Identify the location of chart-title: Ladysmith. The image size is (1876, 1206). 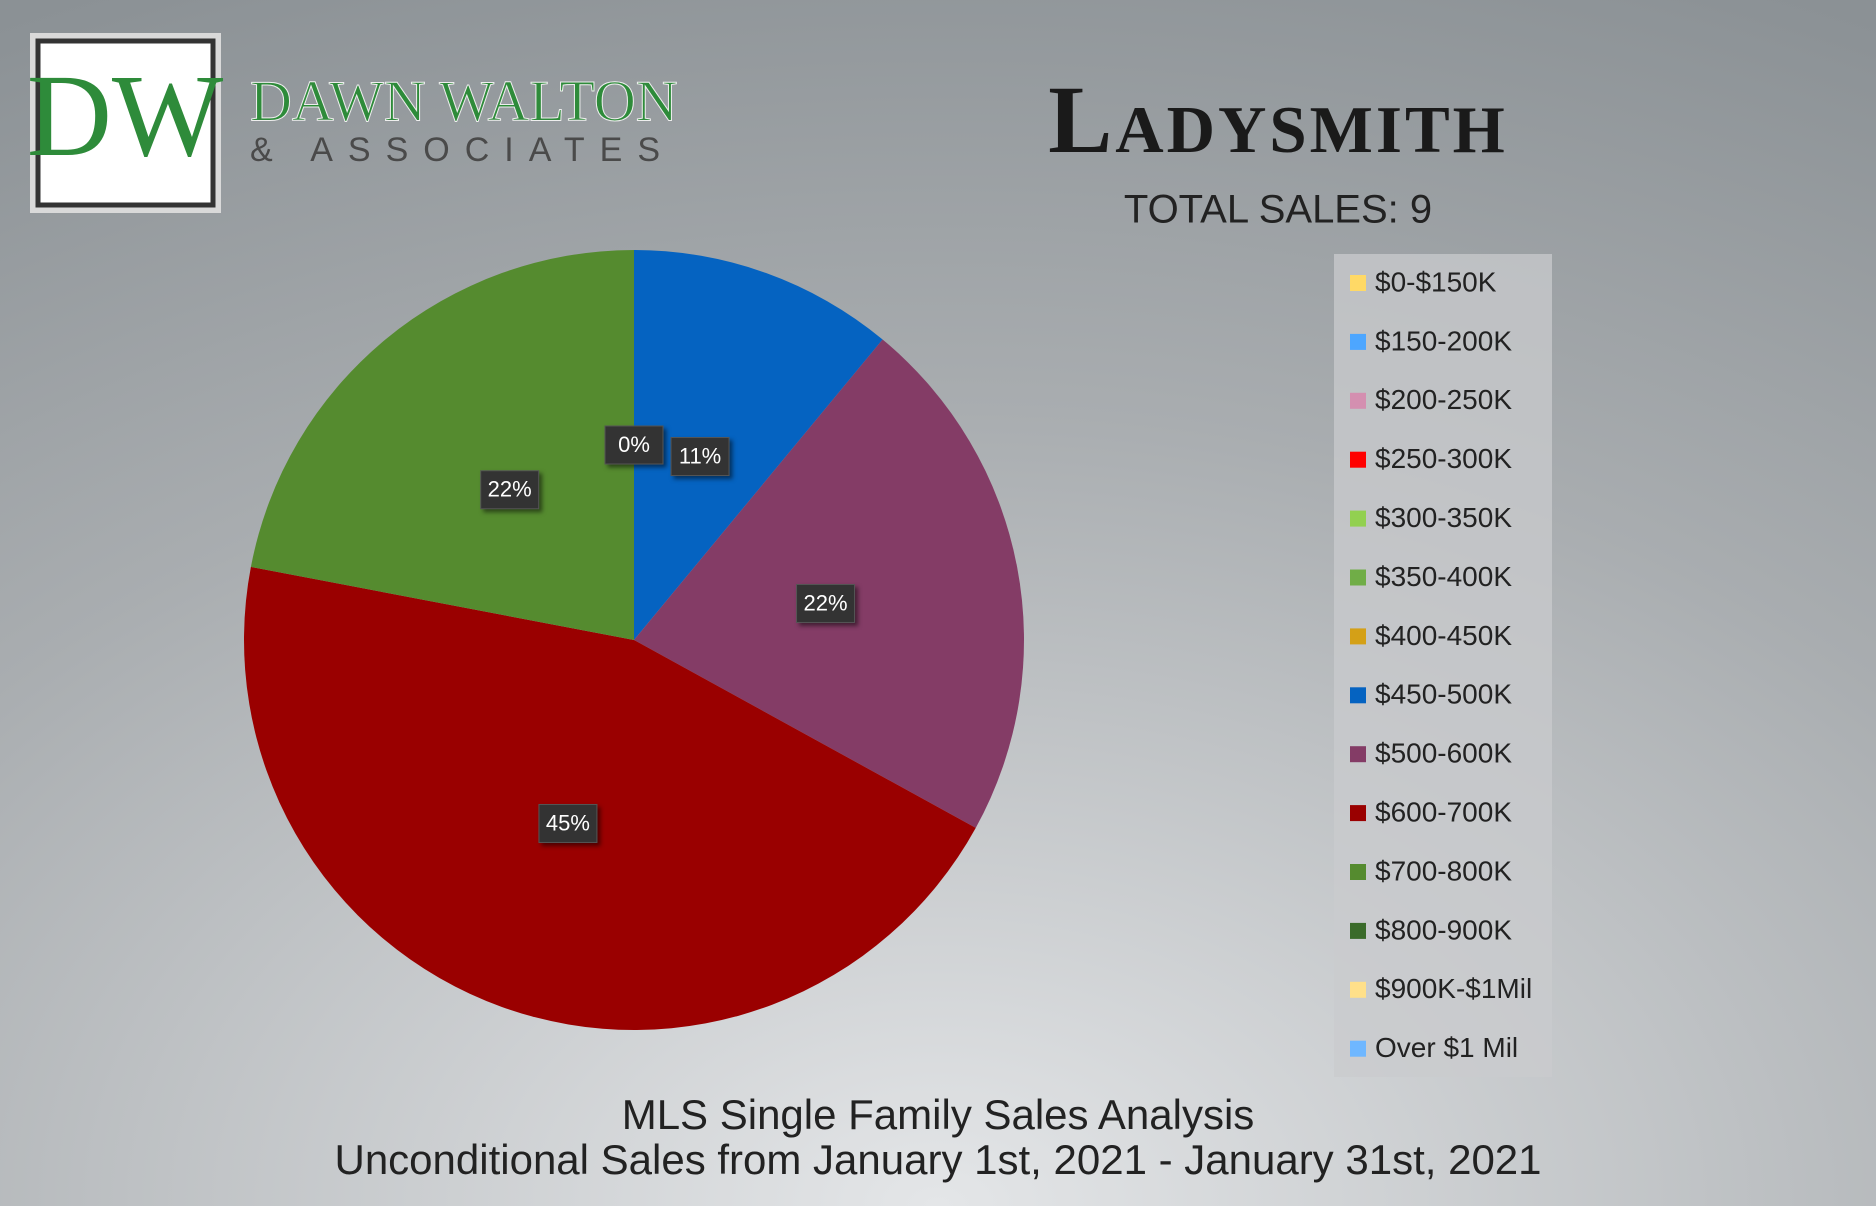
(1278, 119).